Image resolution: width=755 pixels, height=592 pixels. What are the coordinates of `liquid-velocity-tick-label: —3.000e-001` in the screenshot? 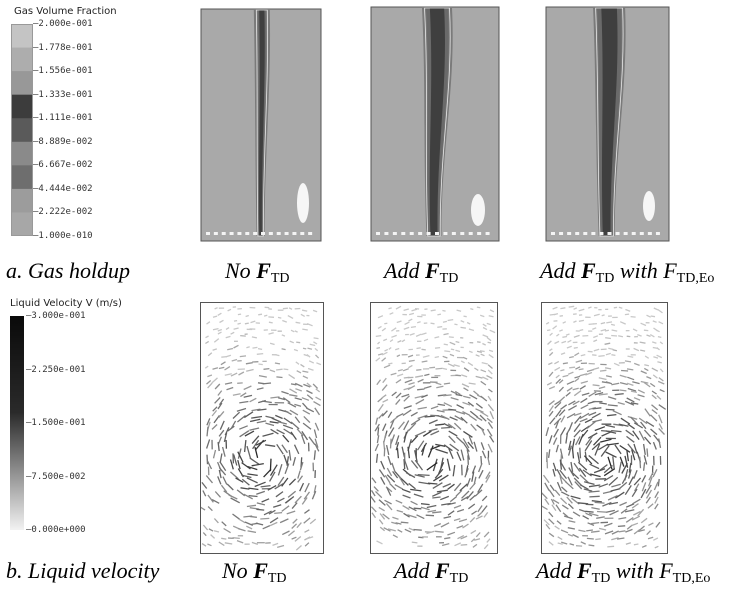 It's located at (56, 316).